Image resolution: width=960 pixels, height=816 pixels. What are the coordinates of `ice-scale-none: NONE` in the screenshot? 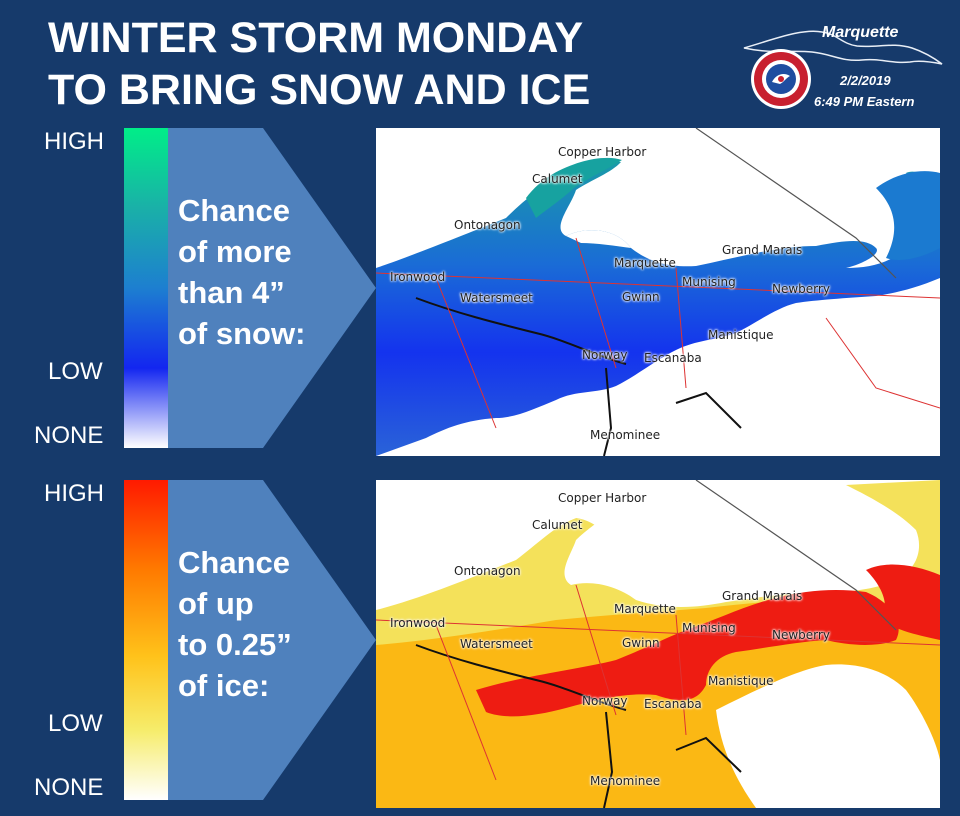 It's located at (69, 787).